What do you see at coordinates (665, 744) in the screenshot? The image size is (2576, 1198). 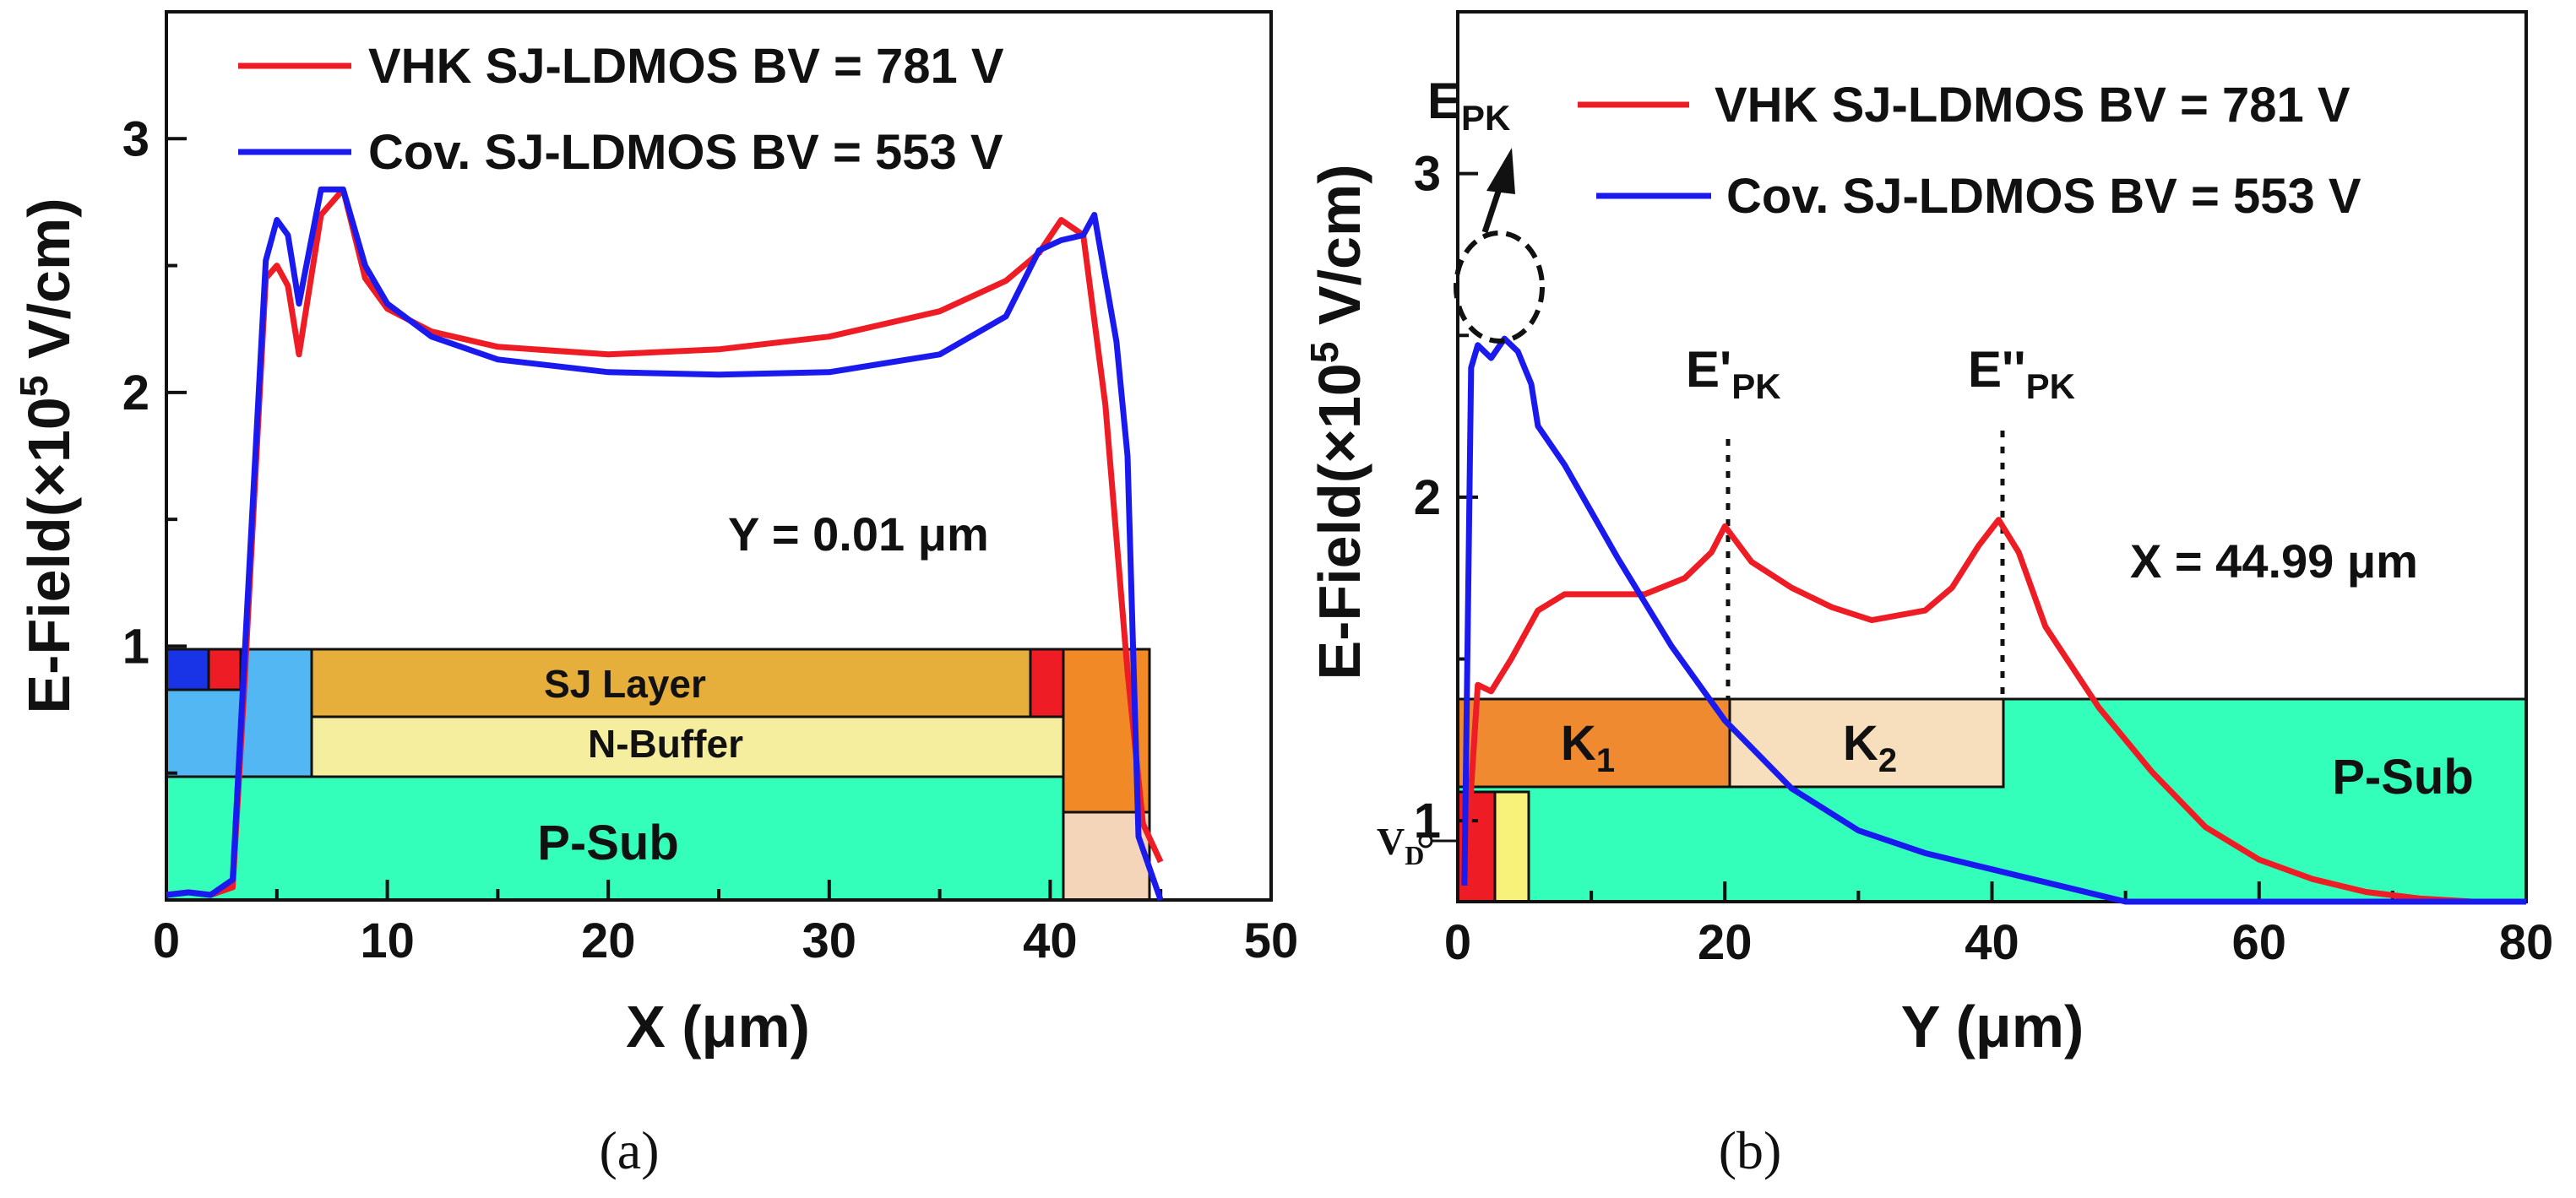 I see `nbuffer-label: N-Buffer` at bounding box center [665, 744].